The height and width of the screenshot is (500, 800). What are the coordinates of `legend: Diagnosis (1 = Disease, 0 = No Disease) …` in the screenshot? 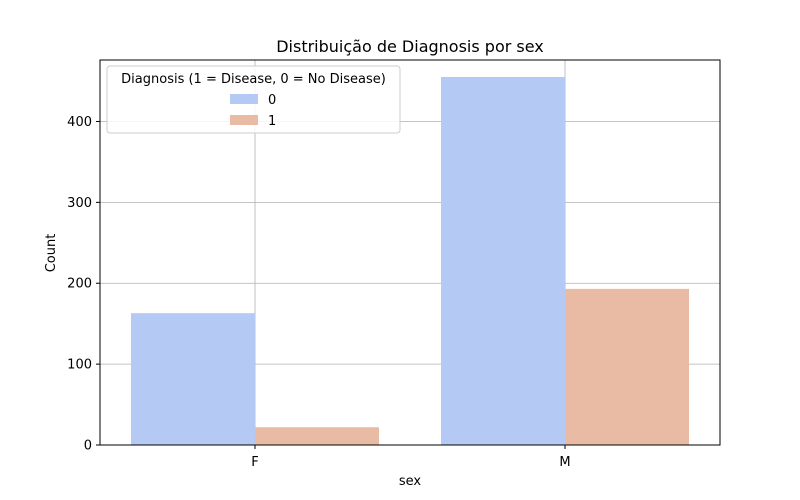 It's located at (253, 99).